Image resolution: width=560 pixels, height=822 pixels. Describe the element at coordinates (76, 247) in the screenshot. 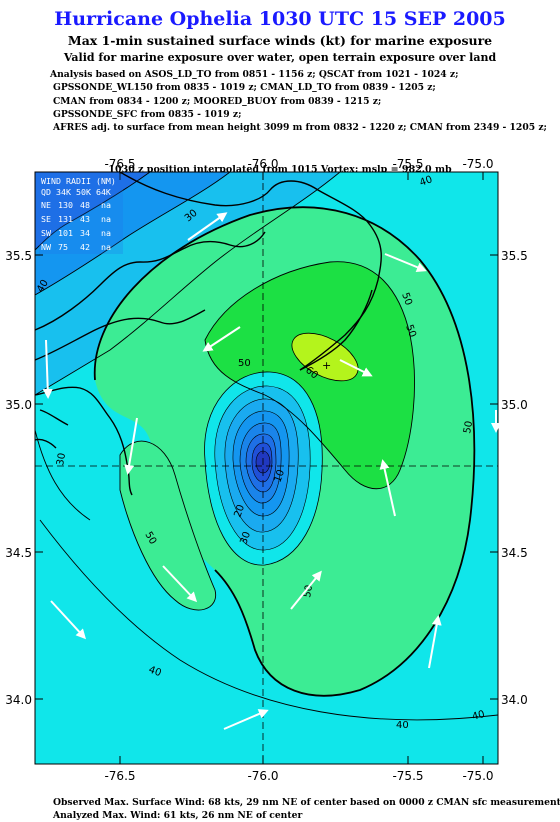

I see `legend-row: NW 75 42 na` at that location.